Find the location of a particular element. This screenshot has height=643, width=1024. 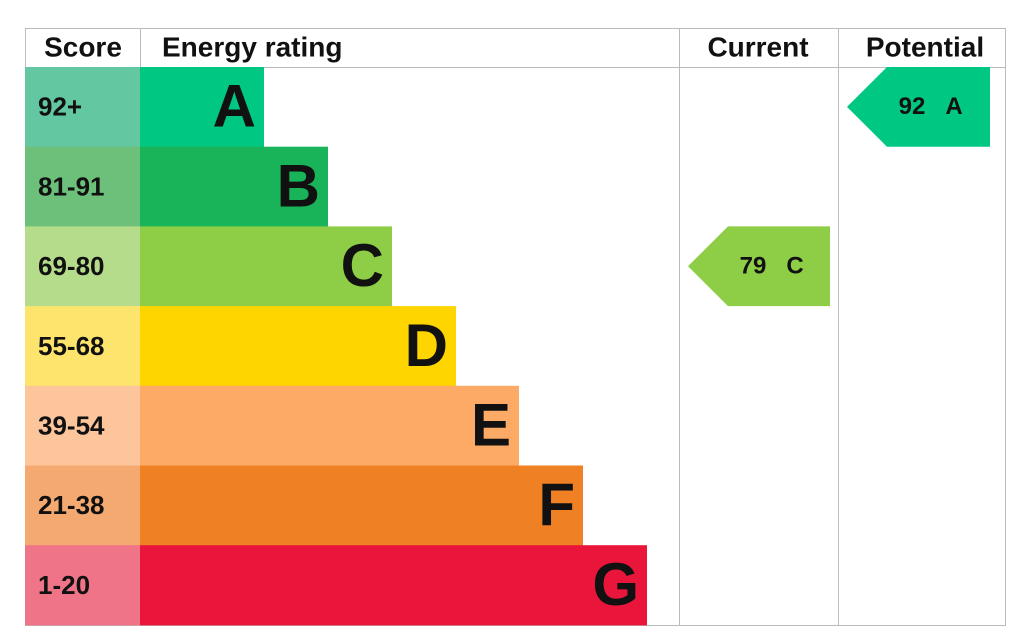

potential-arrow is located at coordinates (918, 107).